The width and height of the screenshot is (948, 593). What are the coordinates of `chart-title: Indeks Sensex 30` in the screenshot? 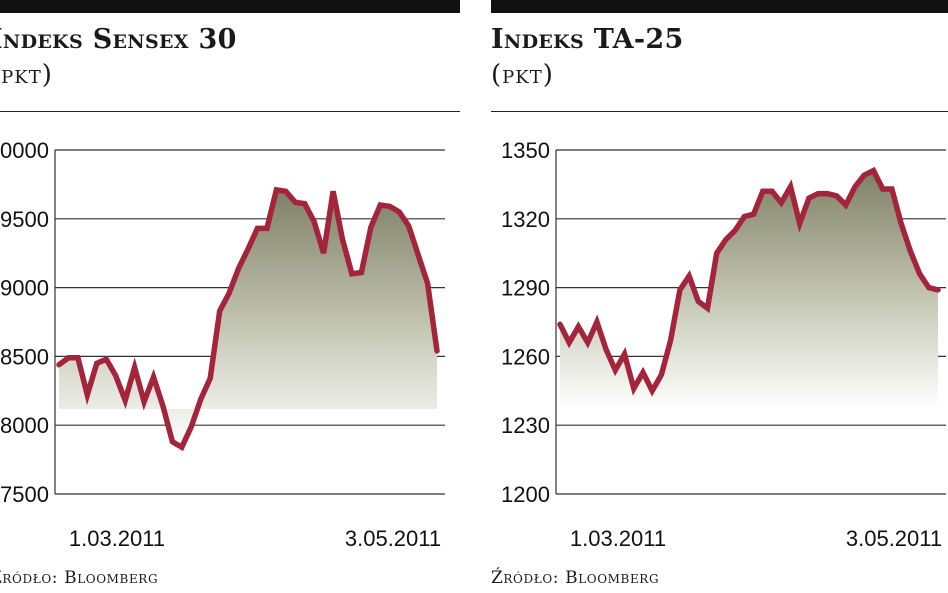 It's located at (118, 39).